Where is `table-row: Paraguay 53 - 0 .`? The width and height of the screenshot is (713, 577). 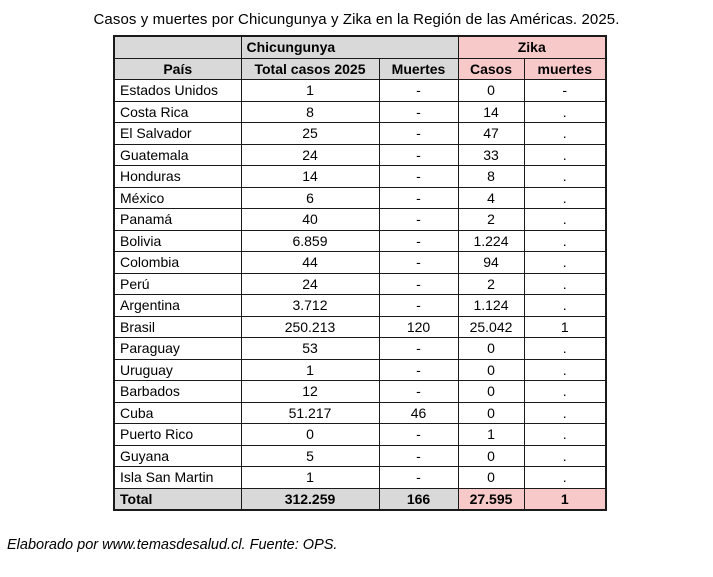 table-row: Paraguay 53 - 0 . is located at coordinates (360, 348).